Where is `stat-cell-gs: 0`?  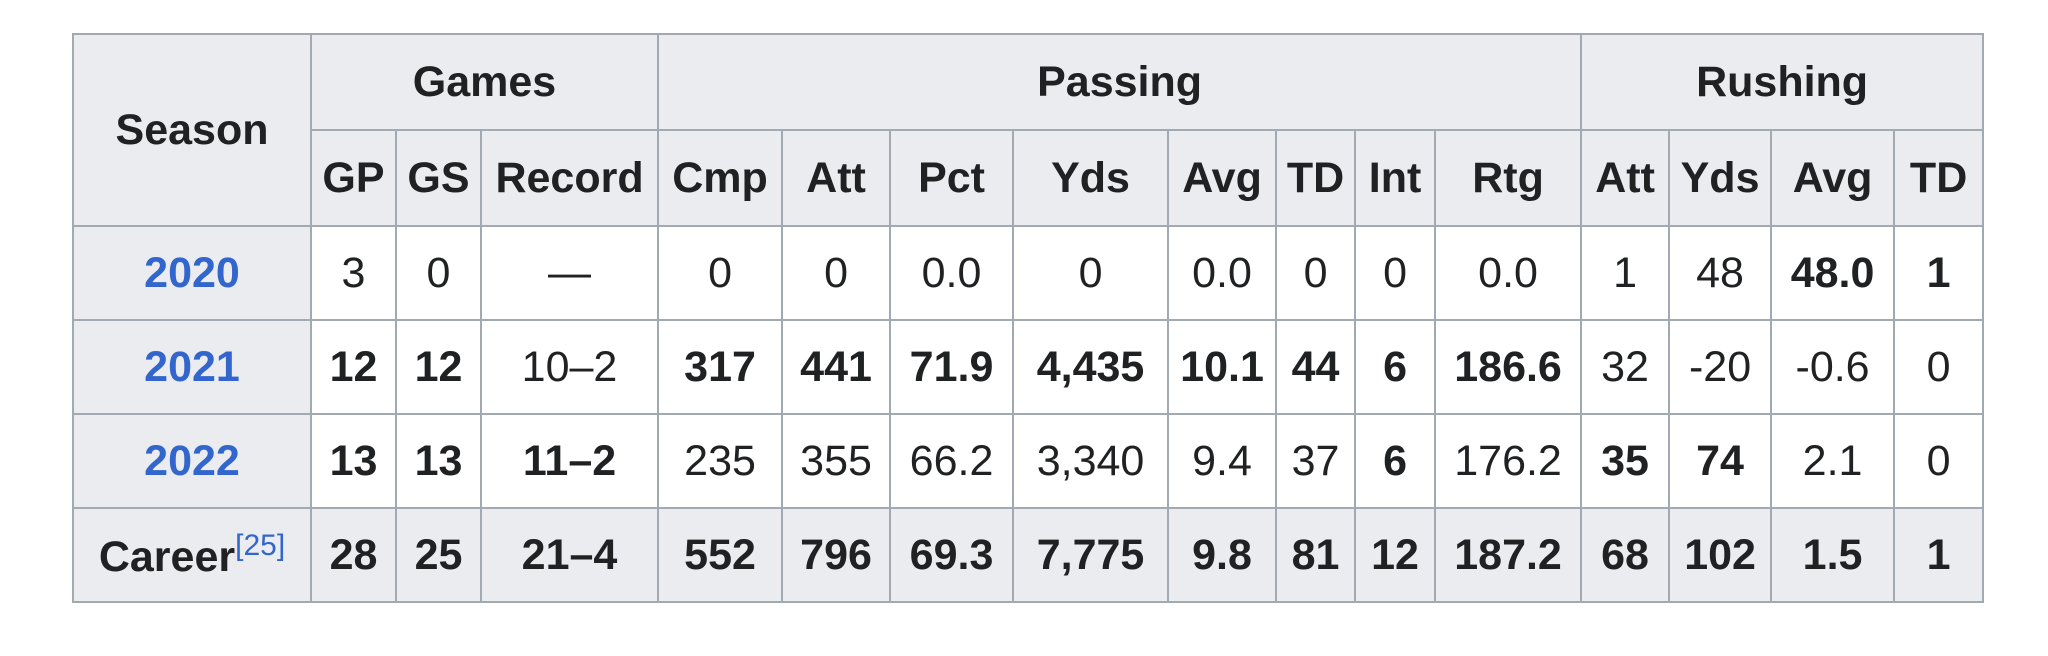
stat-cell-gs: 0 is located at coordinates (438, 273).